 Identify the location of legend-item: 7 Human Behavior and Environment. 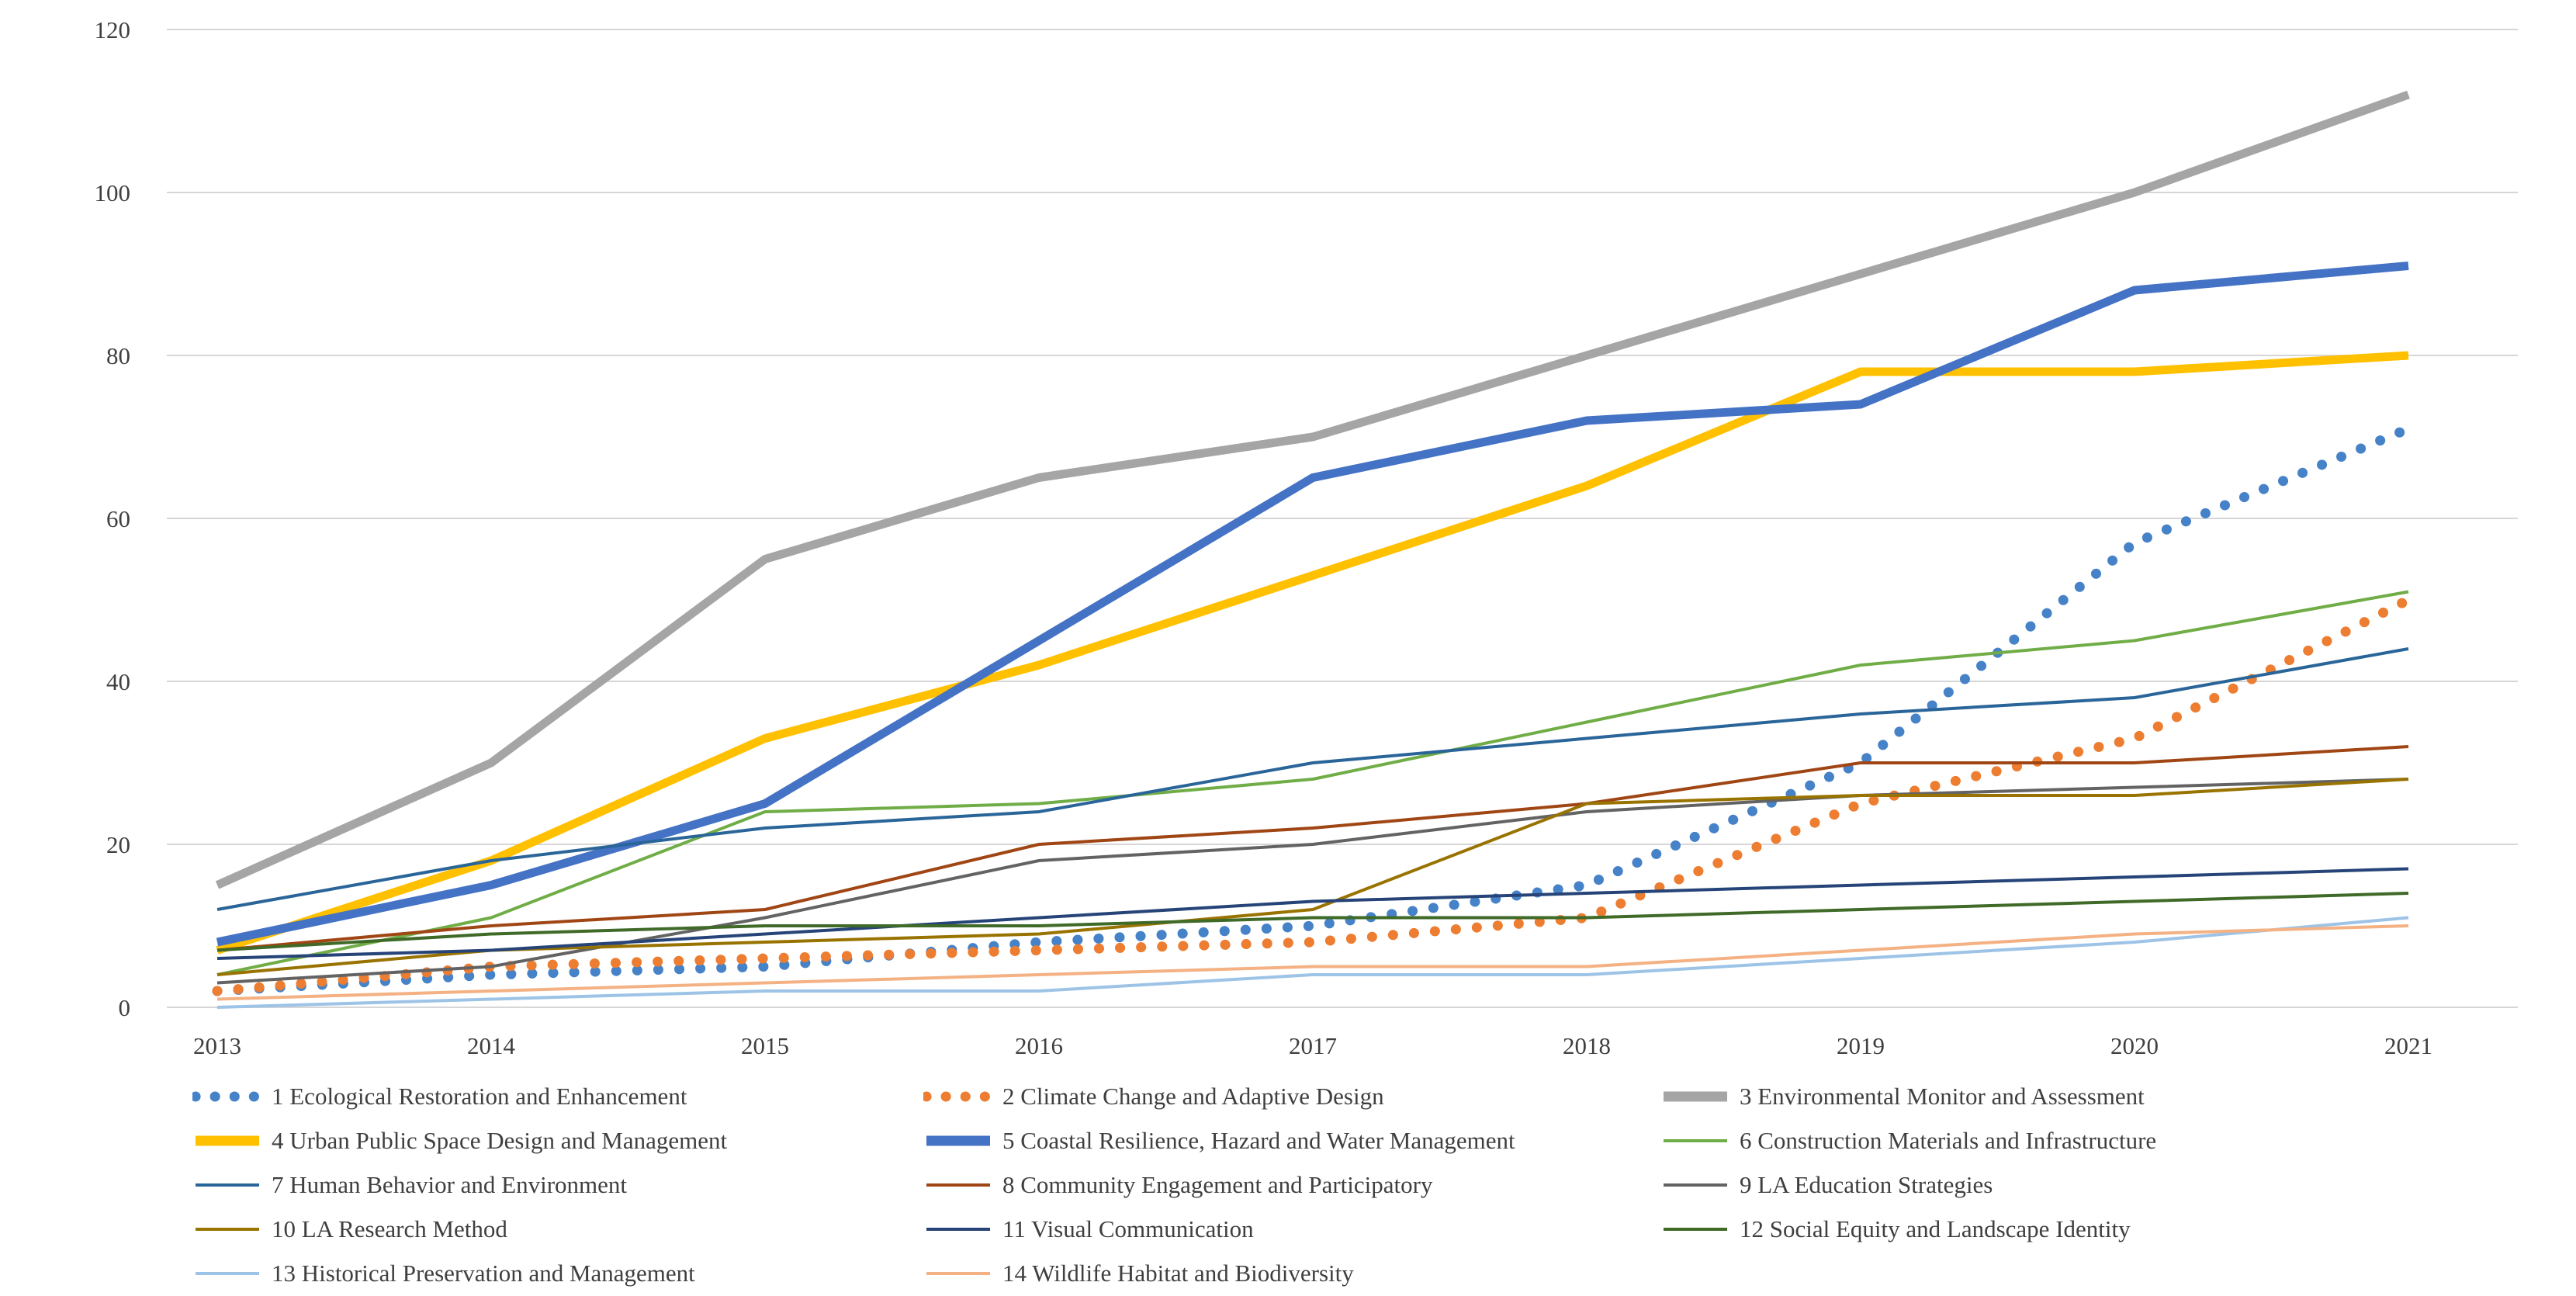
(557, 1185).